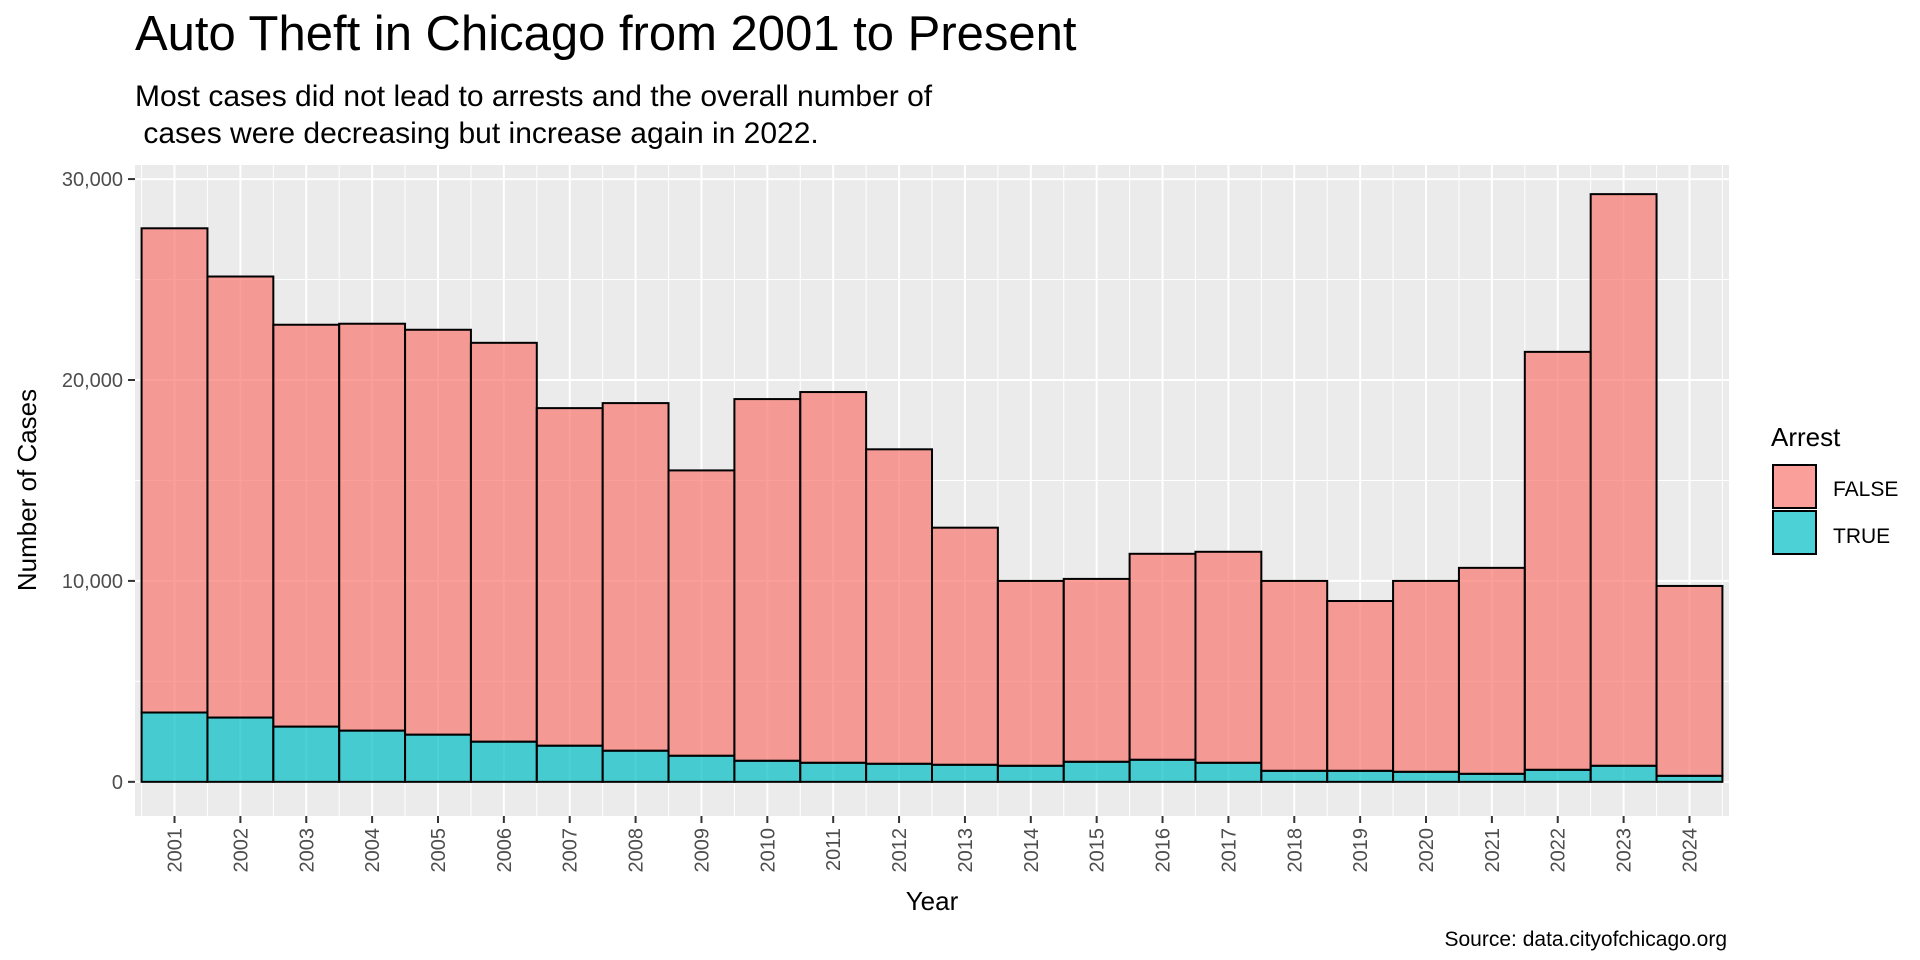  I want to click on bar-true-2007, so click(569, 763).